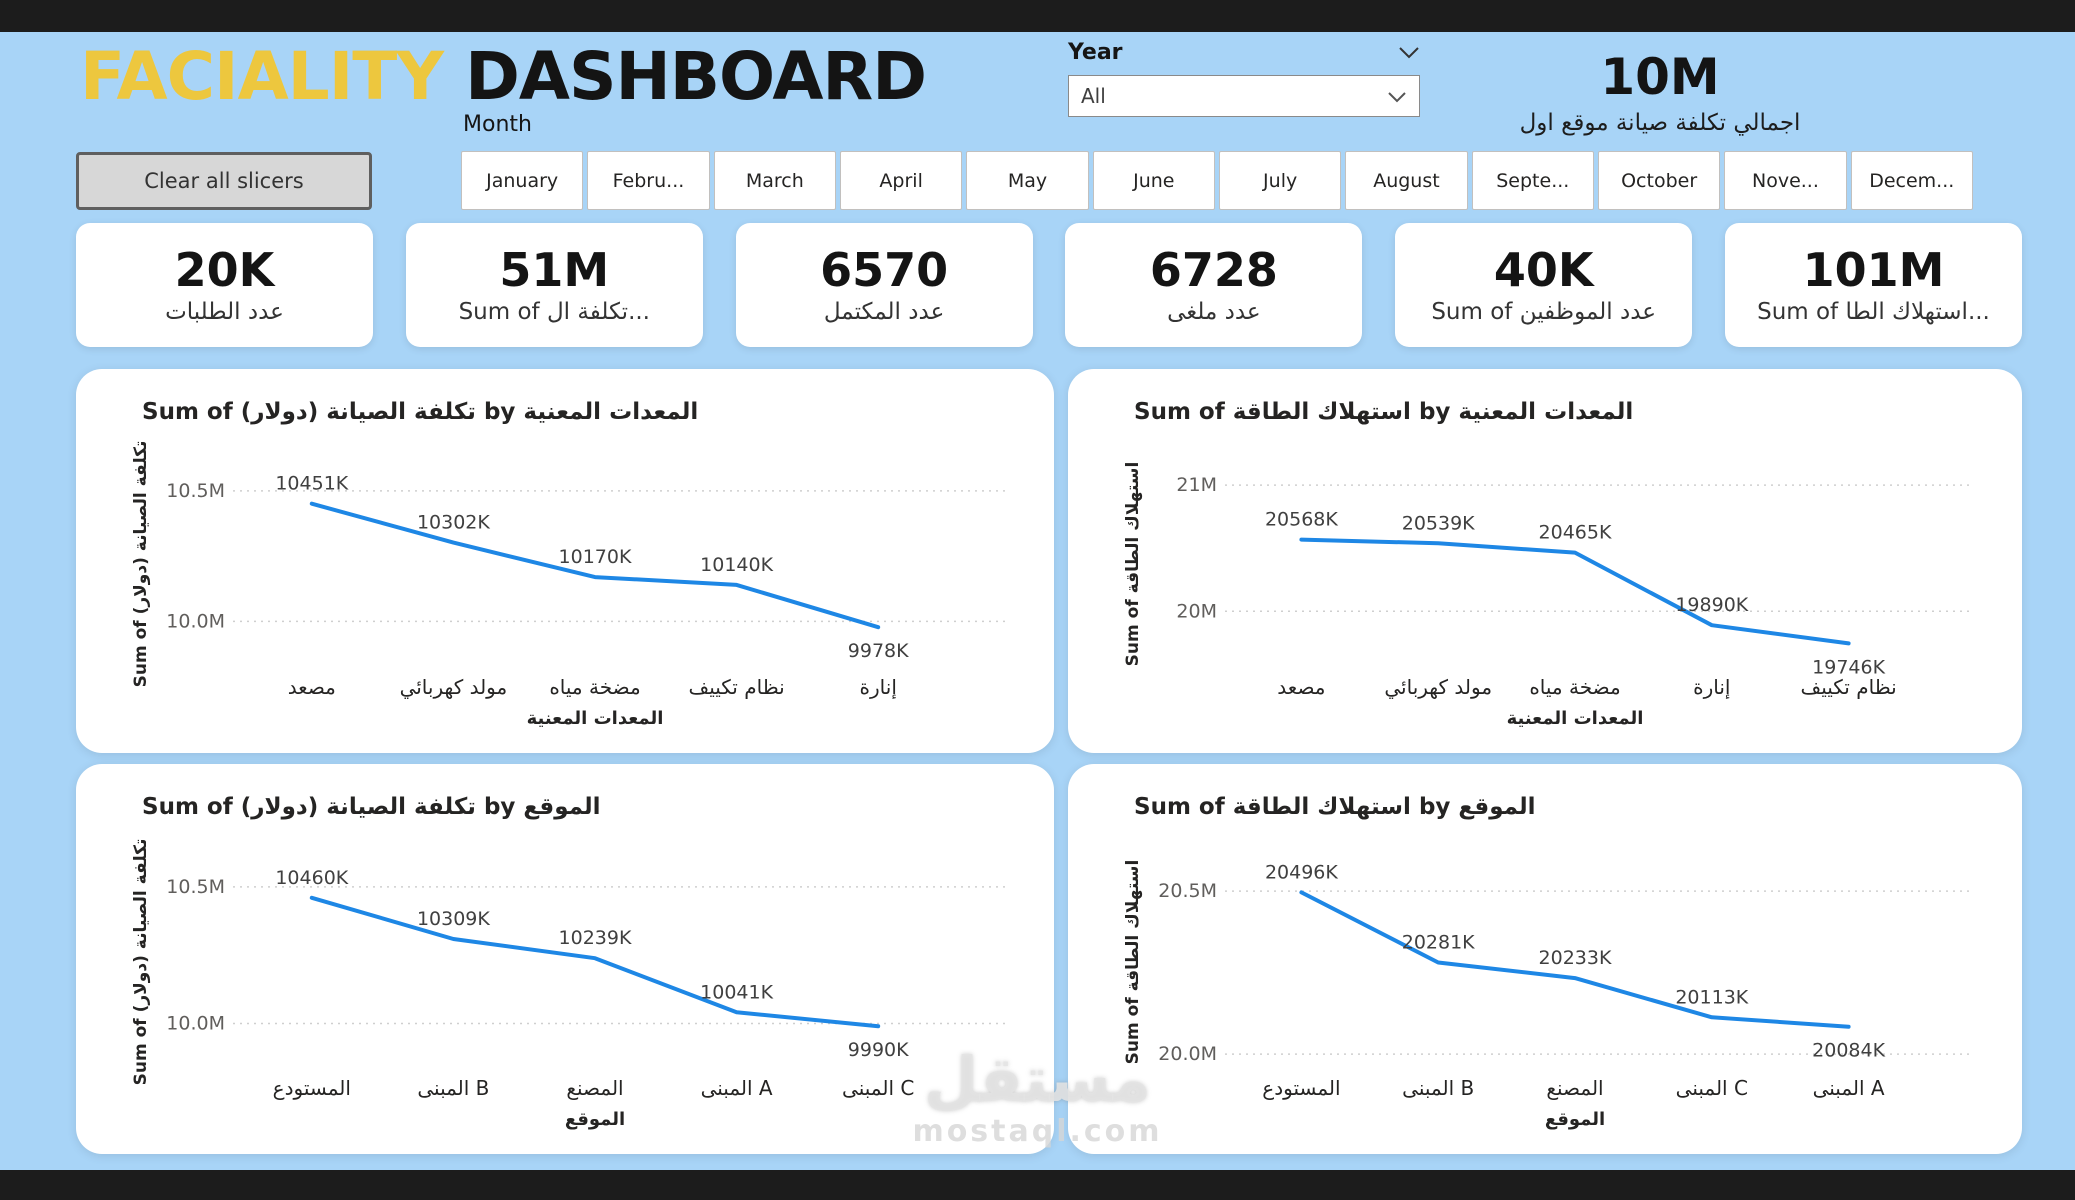  Describe the element at coordinates (1301, 872) in the screenshot. I see `svg-text: 20496K` at that location.